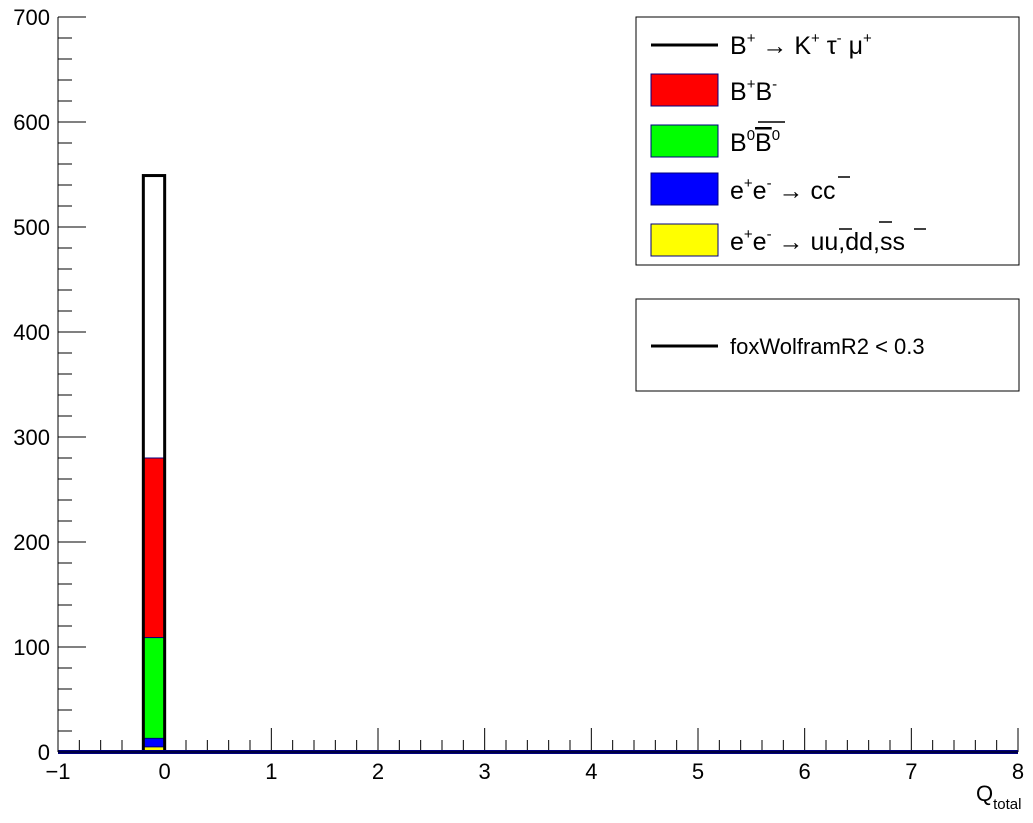  I want to click on y-tick-label: 400, so click(31, 332).